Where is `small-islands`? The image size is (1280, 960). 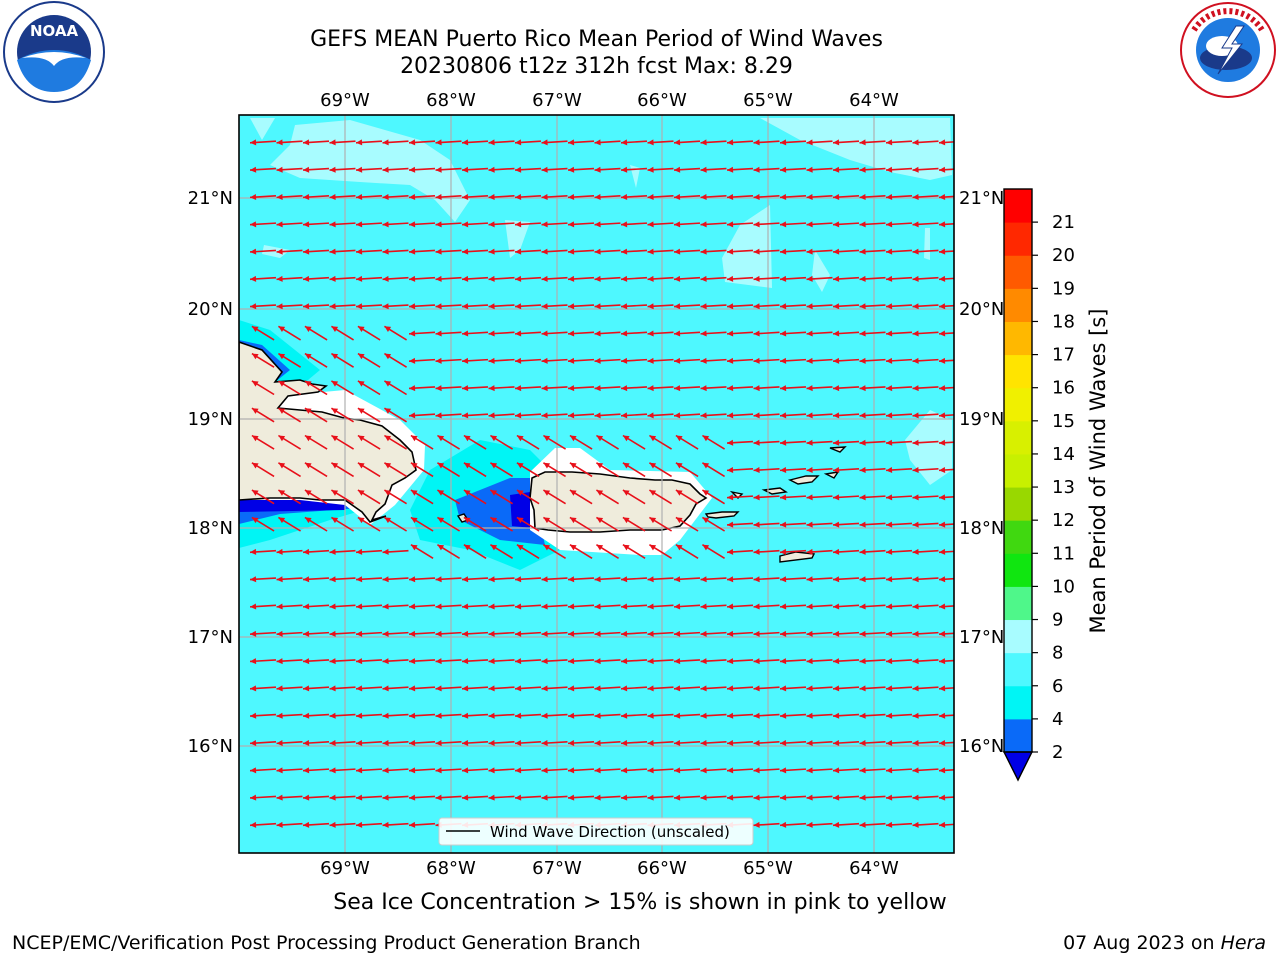
small-islands is located at coordinates (651, 504).